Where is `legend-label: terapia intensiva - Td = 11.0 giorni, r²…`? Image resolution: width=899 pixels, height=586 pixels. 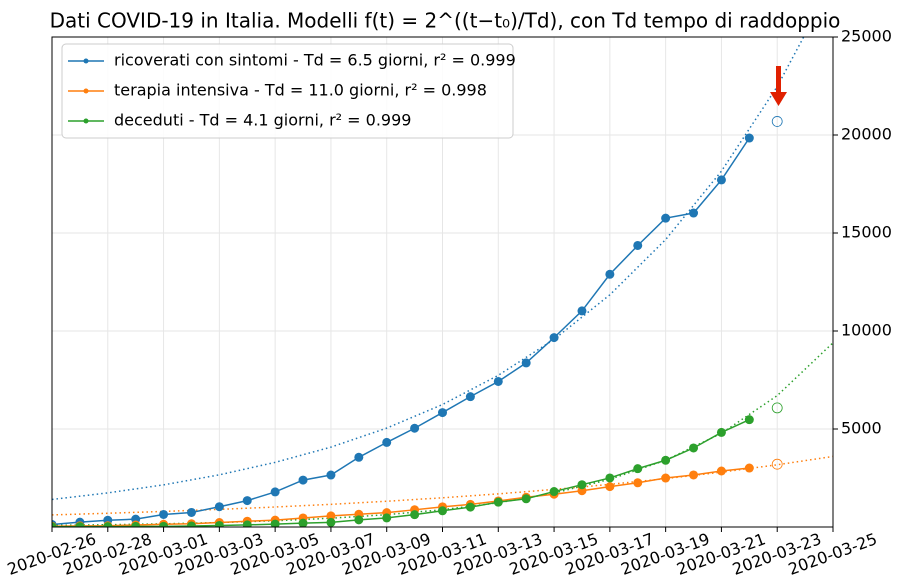 legend-label: terapia intensiva - Td = 11.0 giorni, r²… is located at coordinates (300, 90).